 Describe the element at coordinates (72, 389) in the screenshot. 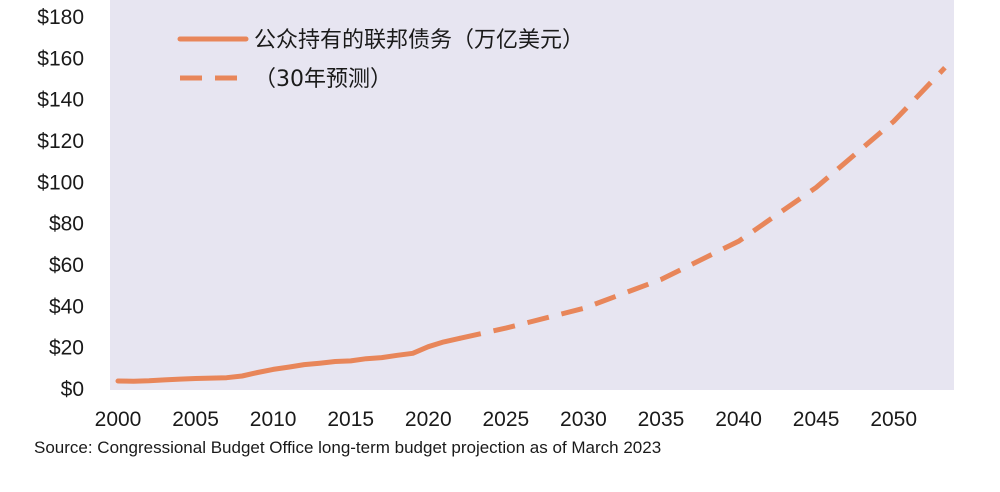

I see `y-tick-label: $0` at that location.